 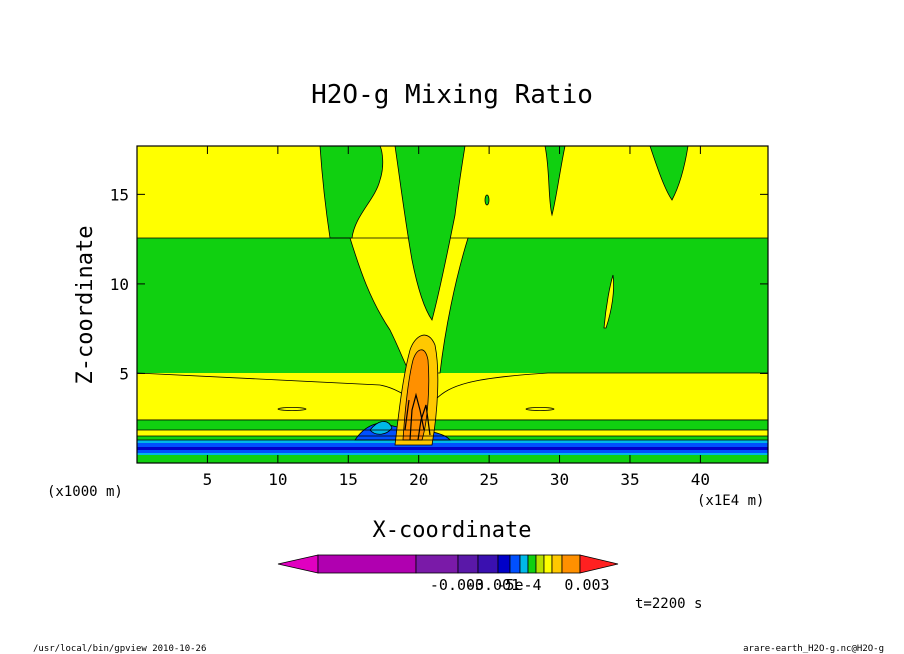 What do you see at coordinates (518, 585) in the screenshot?
I see `colorbar-label: -5e-4` at bounding box center [518, 585].